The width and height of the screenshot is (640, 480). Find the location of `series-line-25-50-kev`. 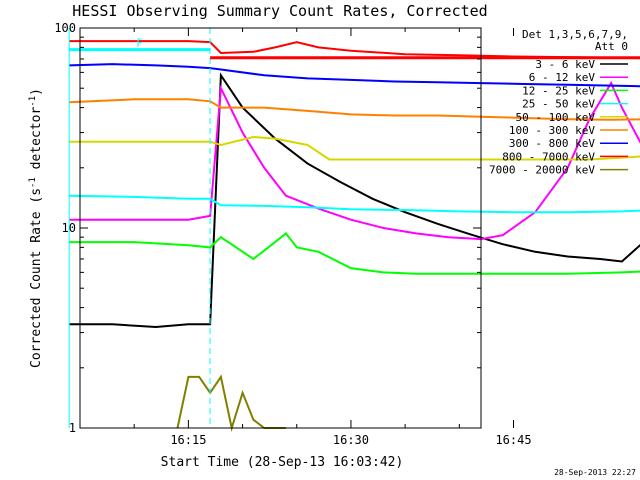

series-line-25-50-kev is located at coordinates (354, 204).